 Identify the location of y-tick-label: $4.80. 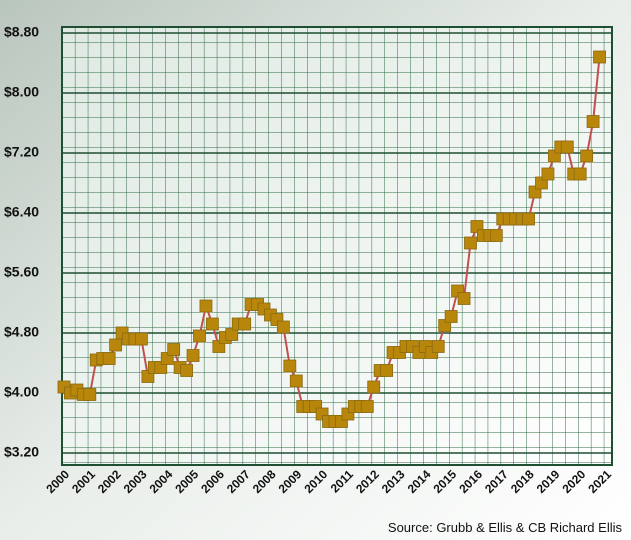
(21, 332).